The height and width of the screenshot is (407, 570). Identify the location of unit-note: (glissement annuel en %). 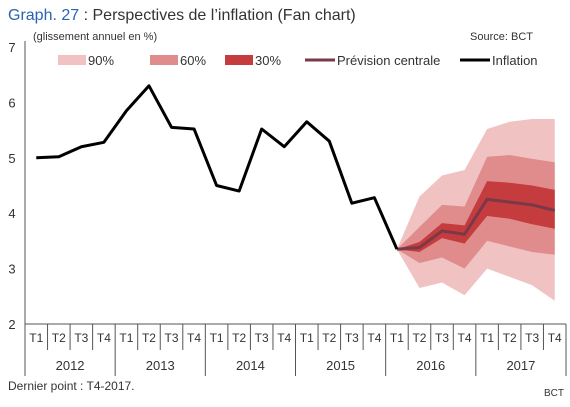
(95, 37).